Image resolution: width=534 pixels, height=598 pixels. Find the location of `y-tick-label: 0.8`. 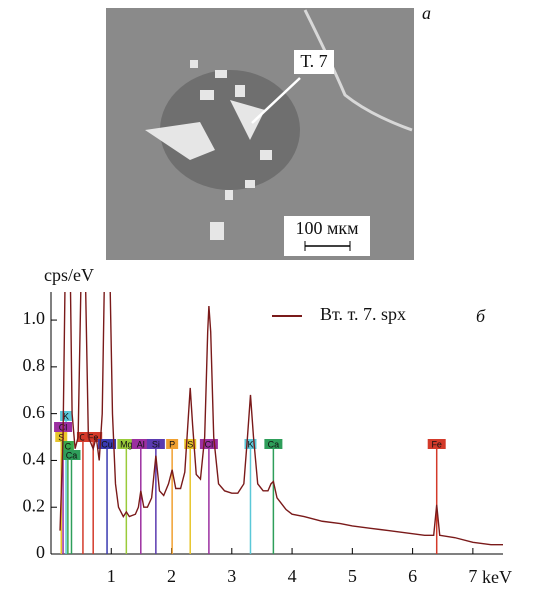

y-tick-label: 0.8 is located at coordinates (34, 365).